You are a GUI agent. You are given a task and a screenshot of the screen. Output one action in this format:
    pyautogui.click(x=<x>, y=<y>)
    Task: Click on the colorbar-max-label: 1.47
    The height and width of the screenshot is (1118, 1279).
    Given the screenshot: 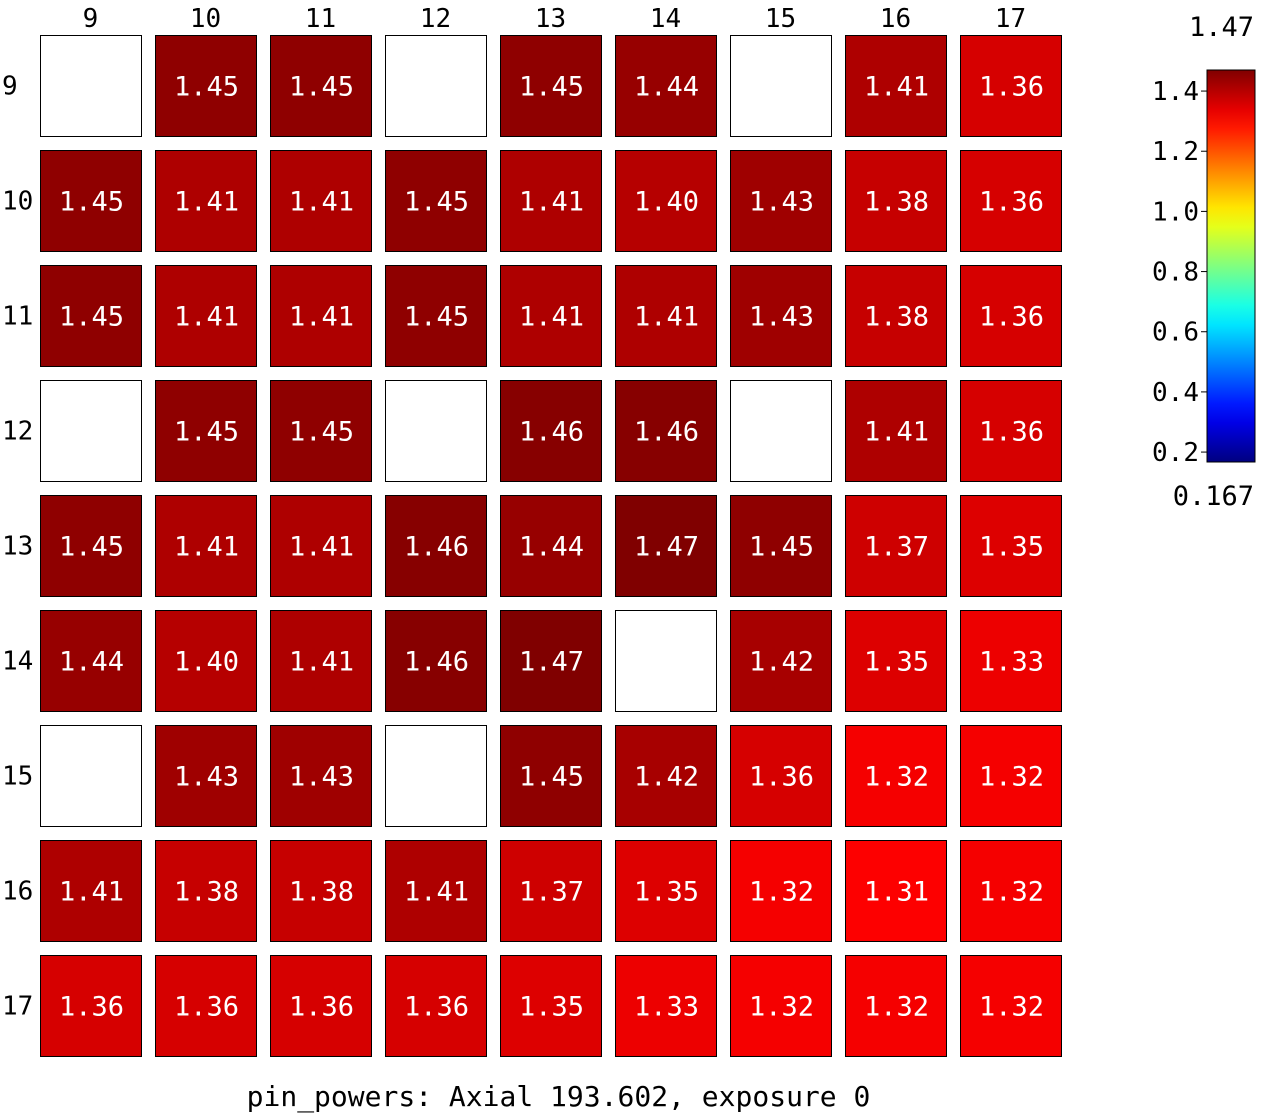 What is the action you would take?
    pyautogui.click(x=1221, y=27)
    